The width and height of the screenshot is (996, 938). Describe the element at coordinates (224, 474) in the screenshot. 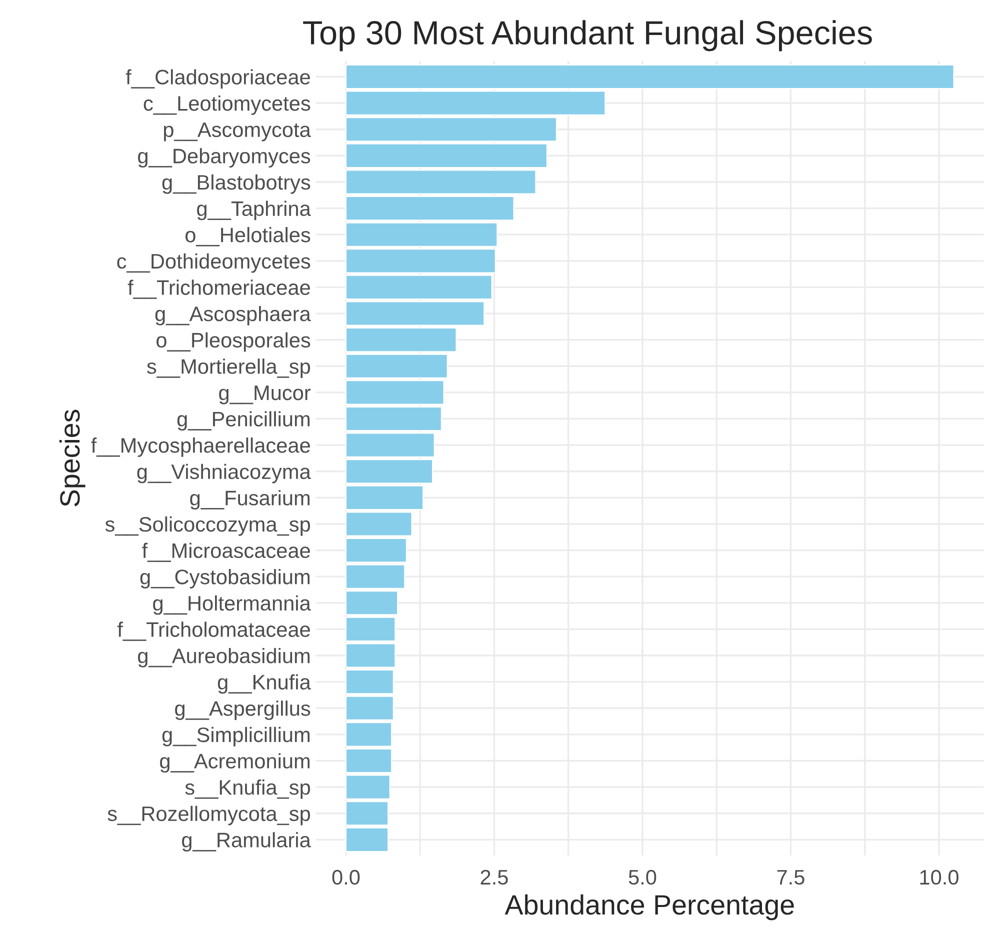

I see `y-tick-label: g__Vishniacozyma` at that location.